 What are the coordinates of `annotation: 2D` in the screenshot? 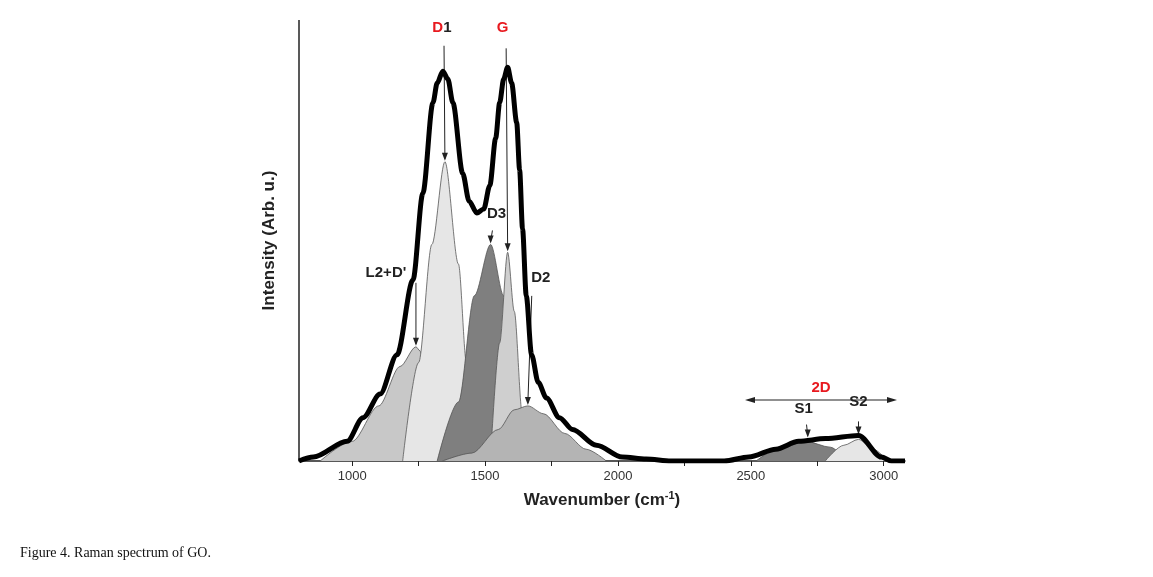 It's located at (821, 386).